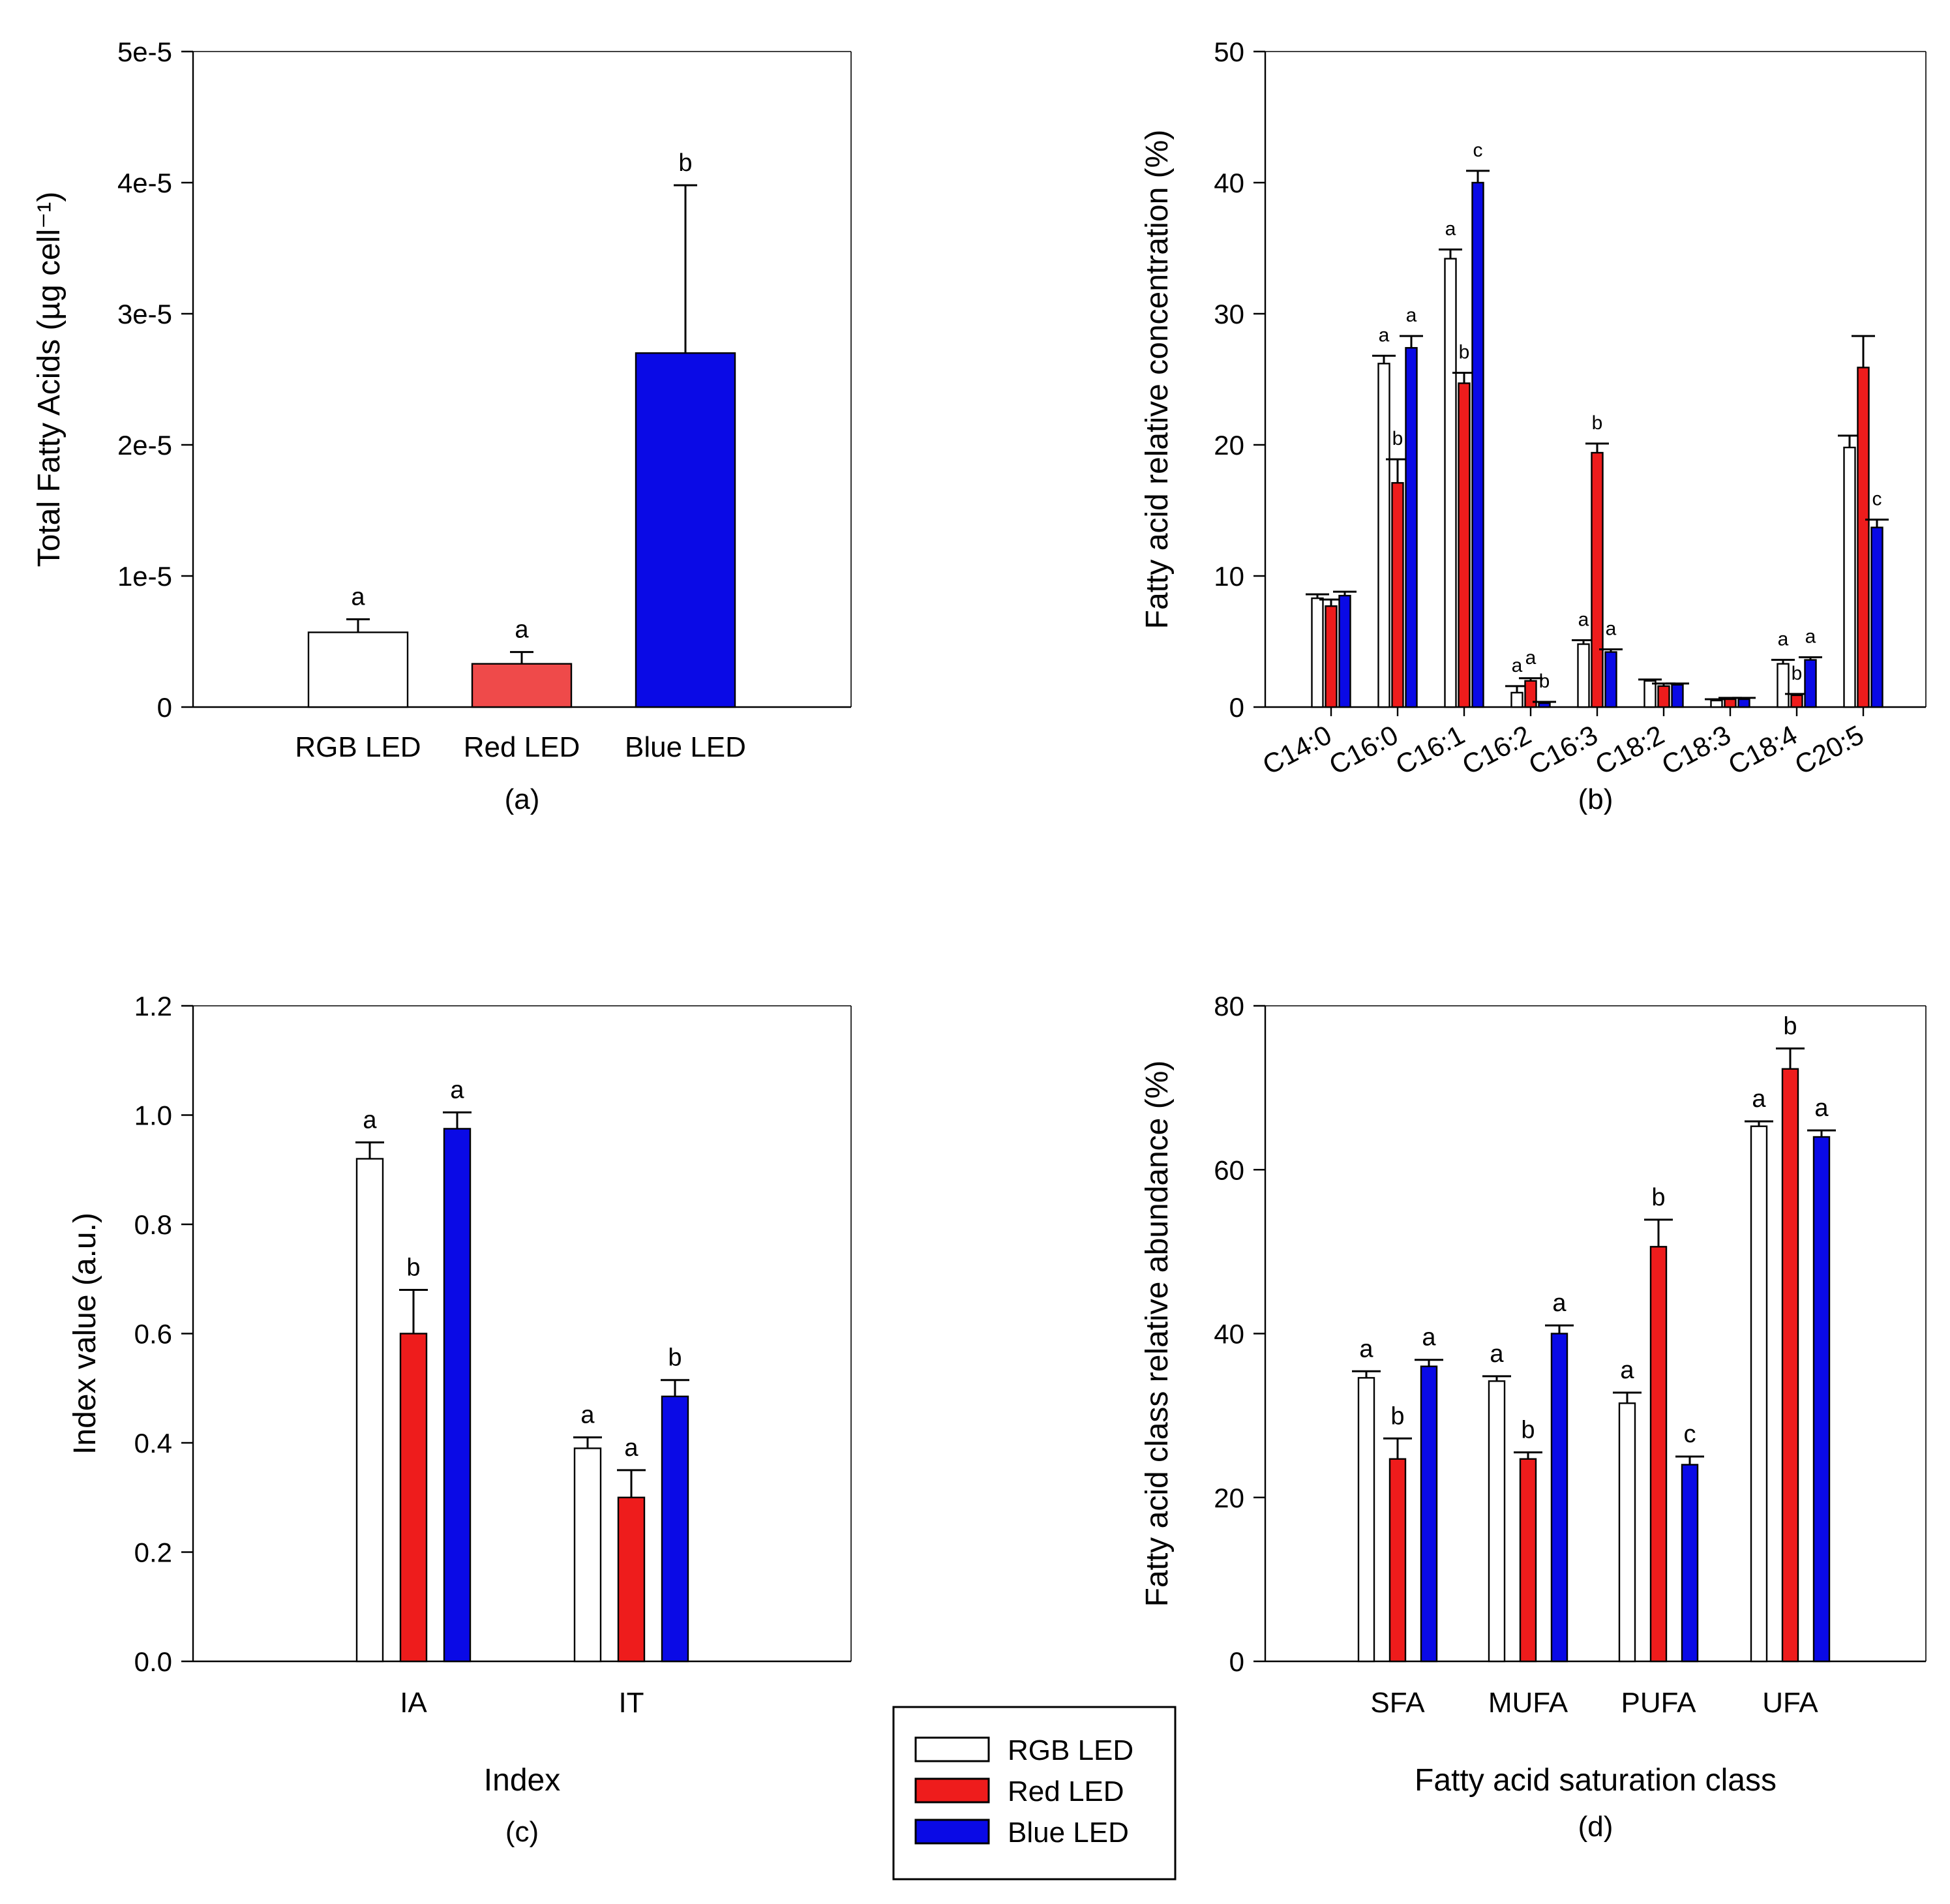 The image size is (1950, 1904). Describe the element at coordinates (1429, 750) in the screenshot. I see `x-tick-label: C16:1` at that location.